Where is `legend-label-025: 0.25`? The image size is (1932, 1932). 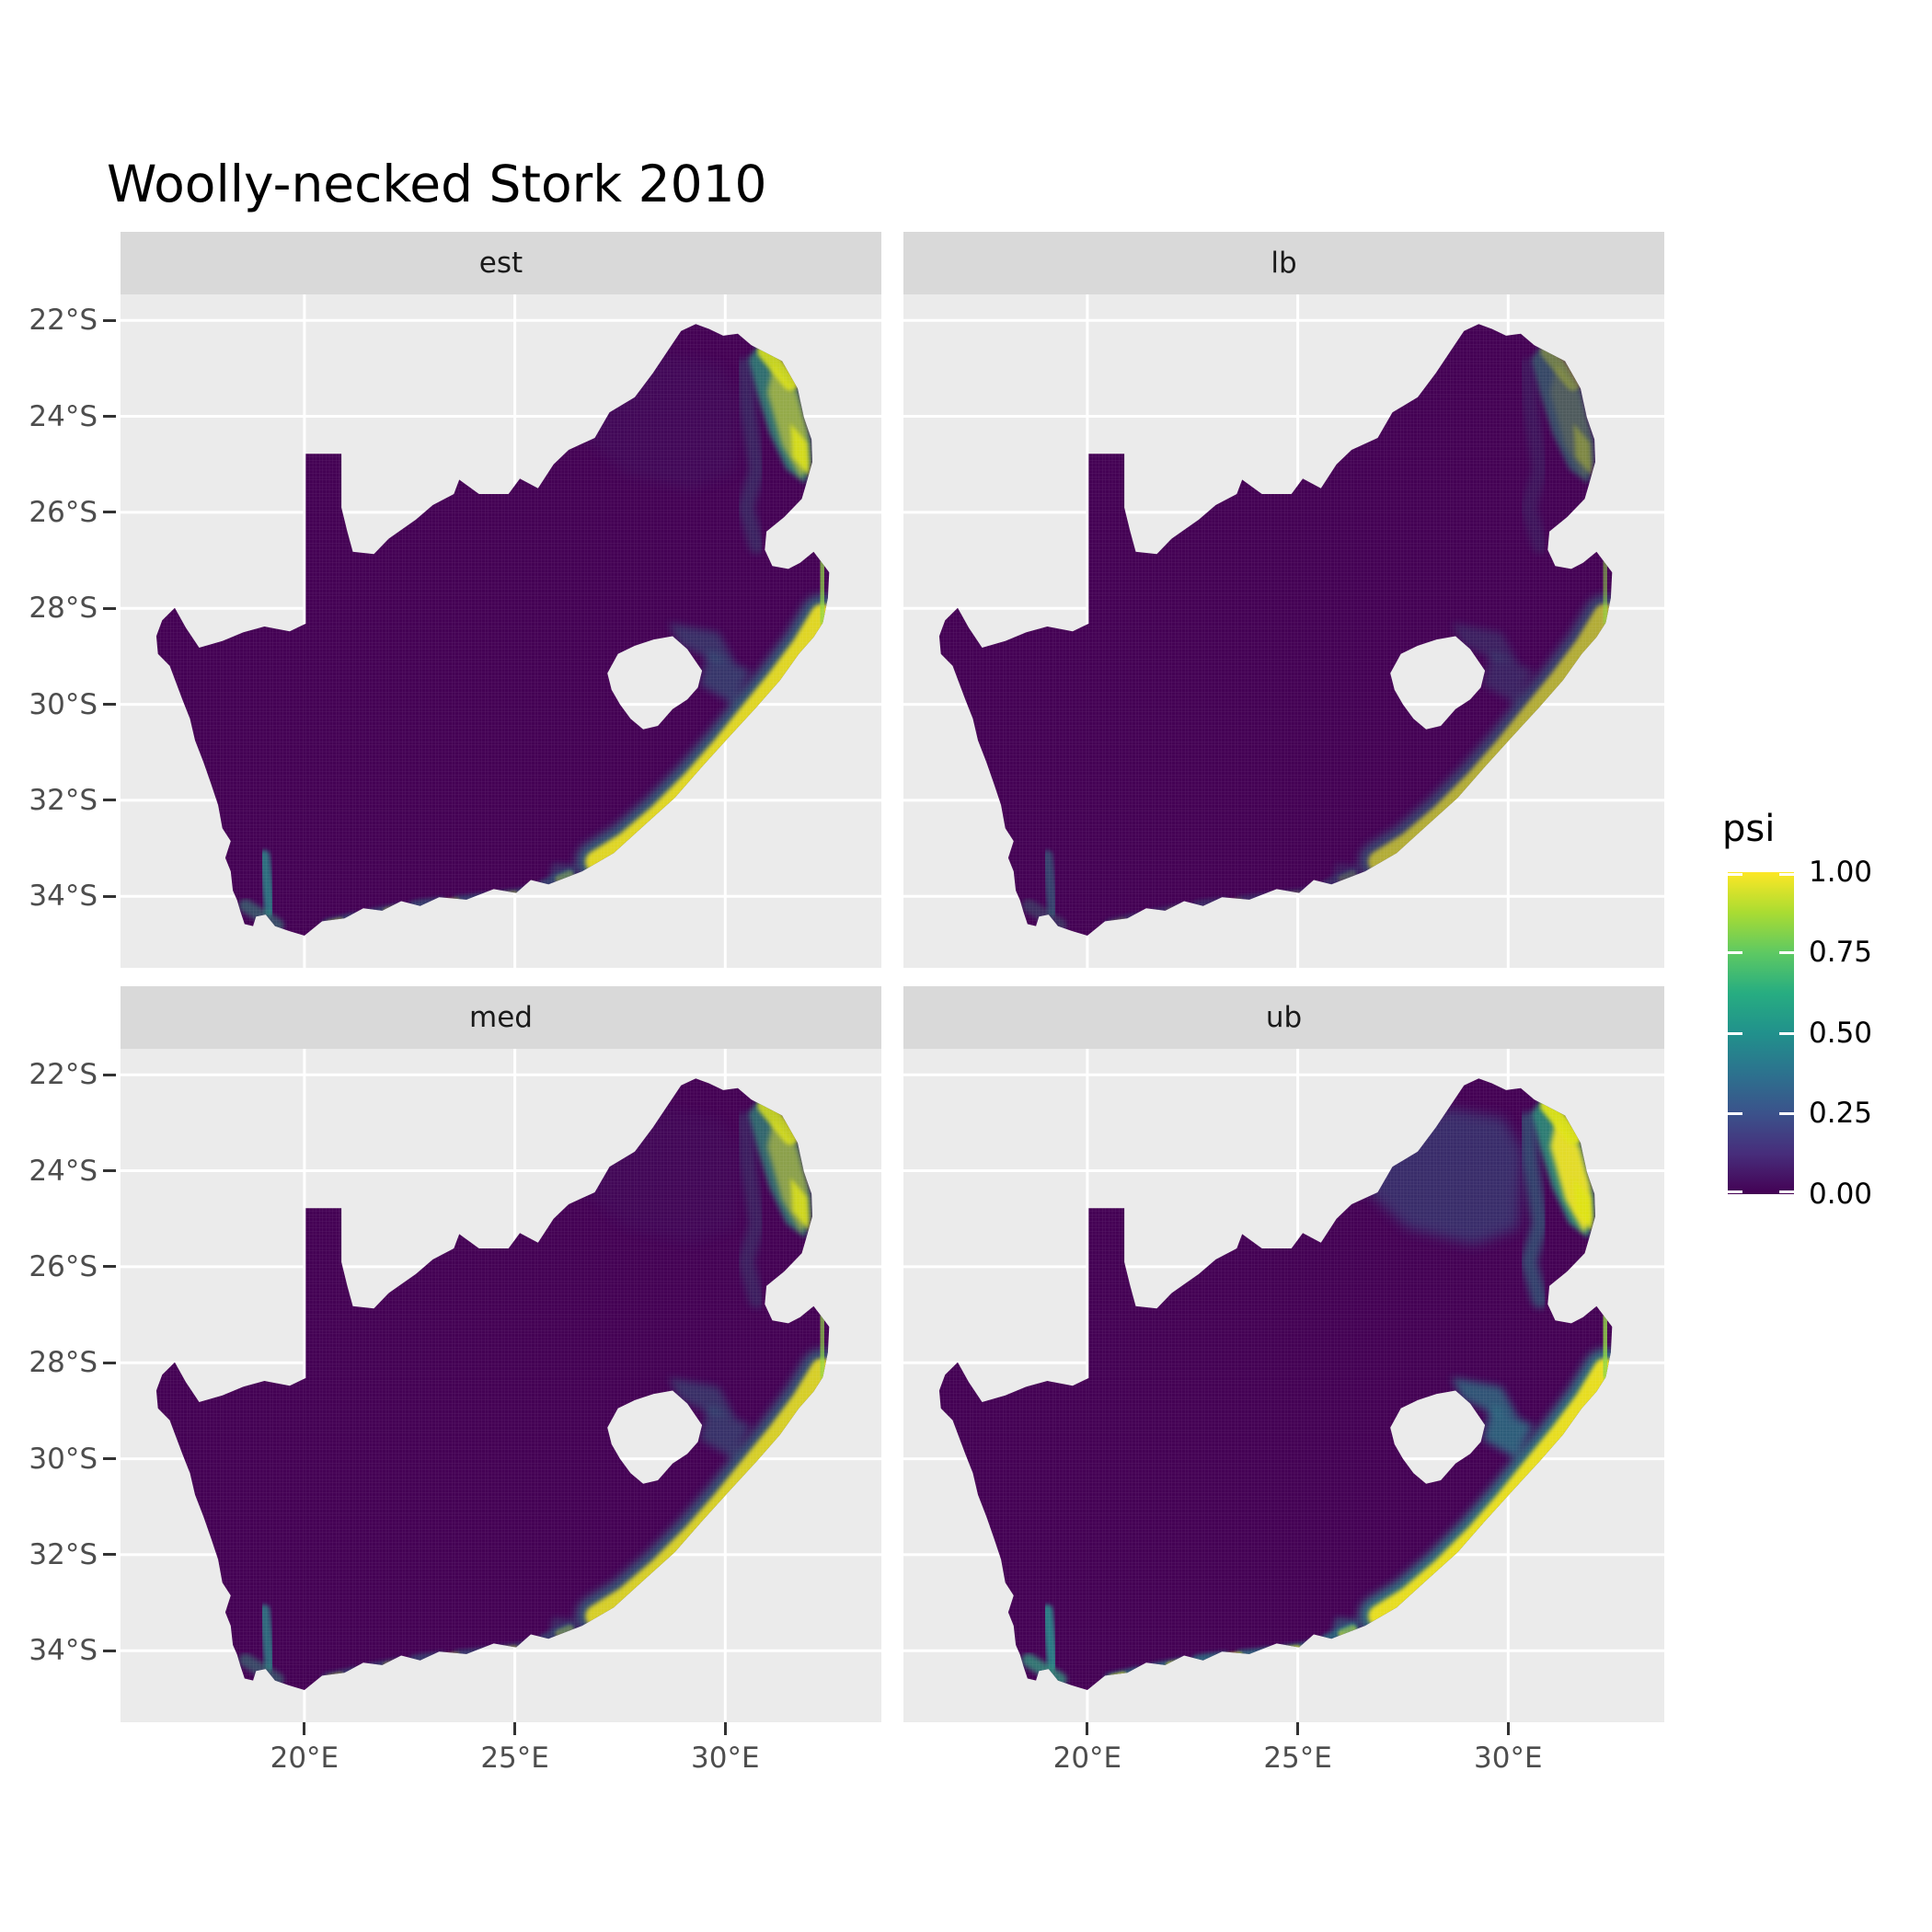
legend-label-025: 0.25 is located at coordinates (1841, 1113).